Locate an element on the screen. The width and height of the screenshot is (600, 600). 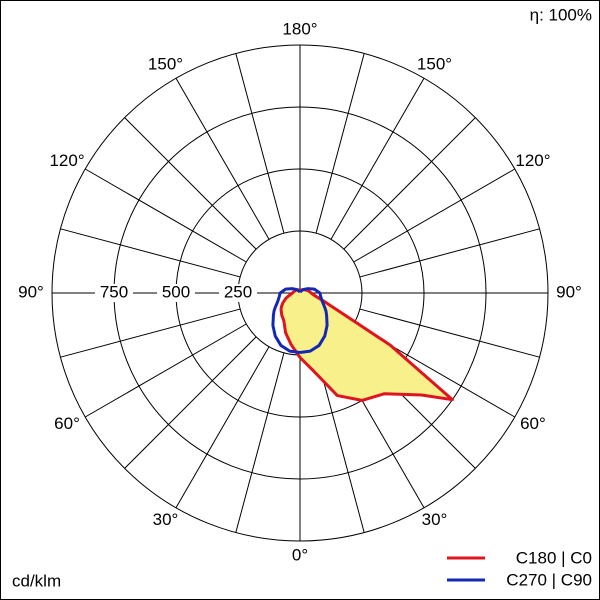
r-tick-label: 500 is located at coordinates (176, 291).